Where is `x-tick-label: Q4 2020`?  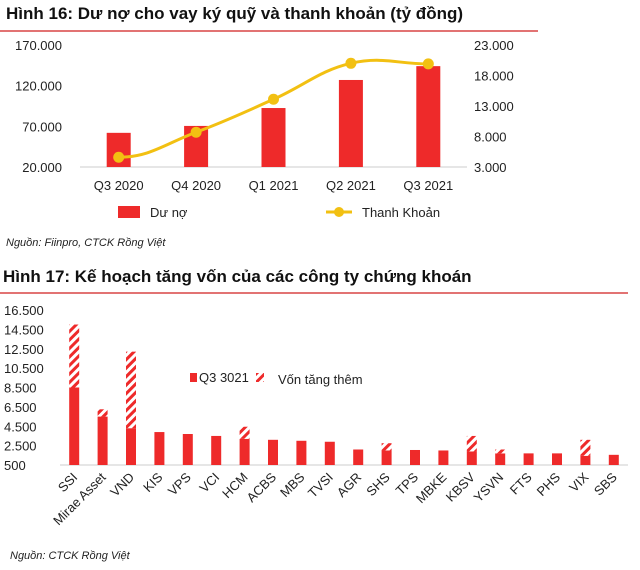
x-tick-label: Q4 2020 is located at coordinates (196, 185).